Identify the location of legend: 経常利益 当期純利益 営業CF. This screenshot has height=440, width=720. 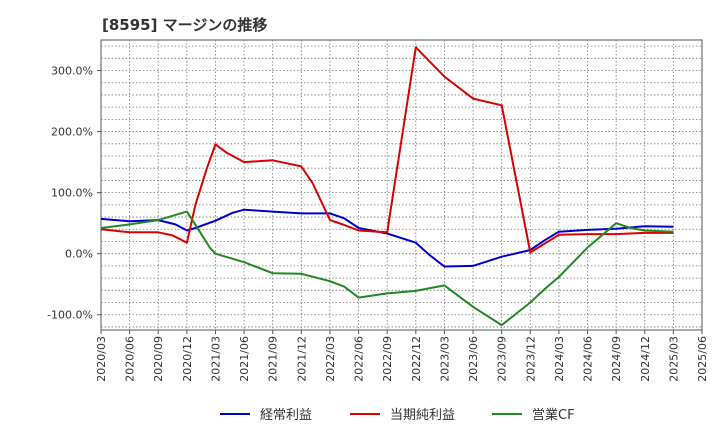
(397, 415).